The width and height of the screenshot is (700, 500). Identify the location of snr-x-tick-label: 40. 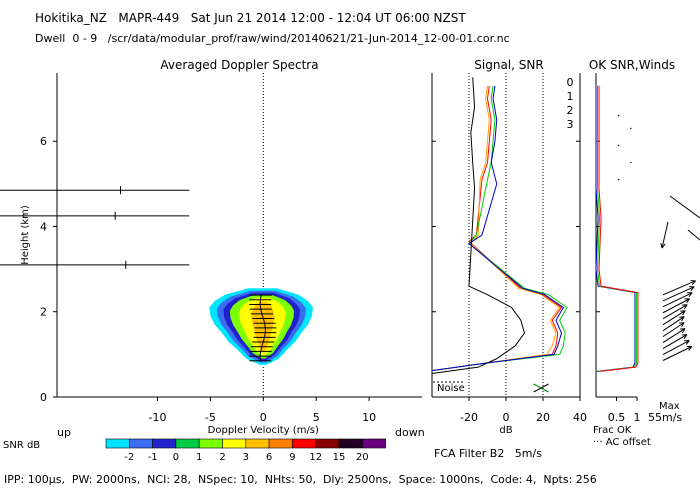
(580, 417).